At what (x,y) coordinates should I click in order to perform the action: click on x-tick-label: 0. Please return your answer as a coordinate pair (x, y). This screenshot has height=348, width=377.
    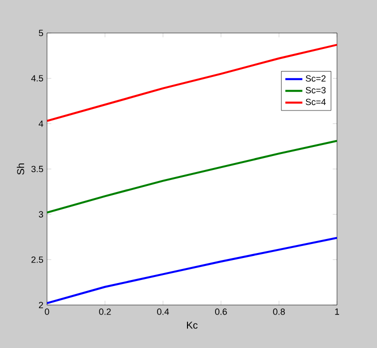
    Looking at the image, I should click on (47, 311).